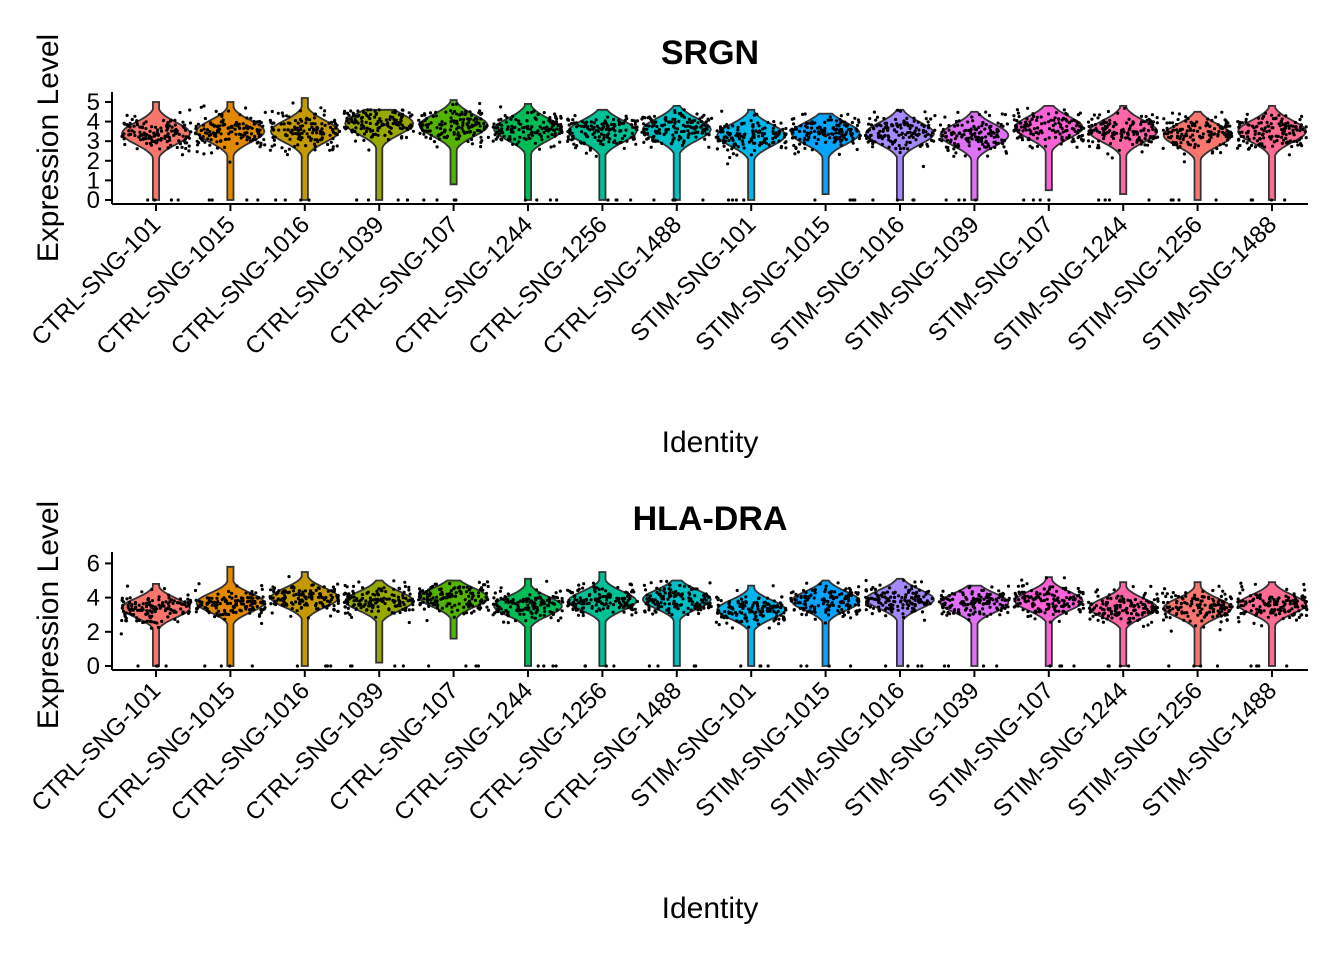 This screenshot has height=960, width=1344. Describe the element at coordinates (93, 102) in the screenshot. I see `y-tick-label: 5` at that location.